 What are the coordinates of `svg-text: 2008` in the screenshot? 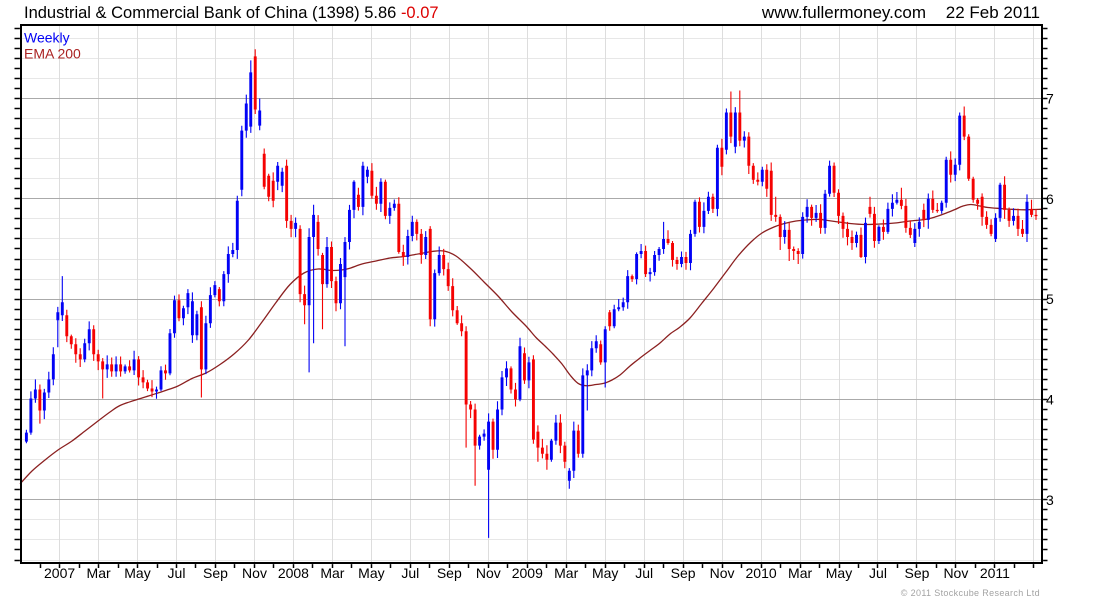 It's located at (293, 573).